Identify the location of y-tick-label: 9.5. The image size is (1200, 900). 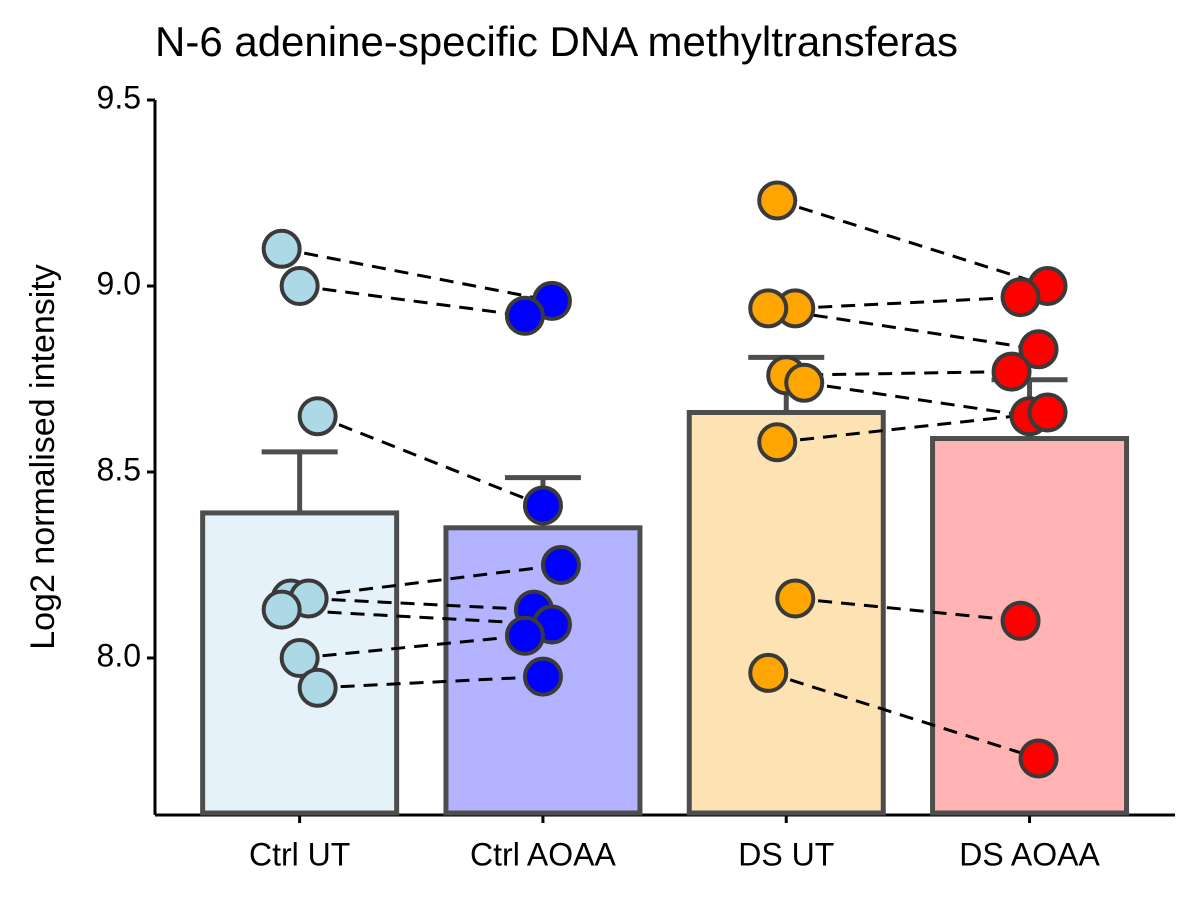
(119, 97).